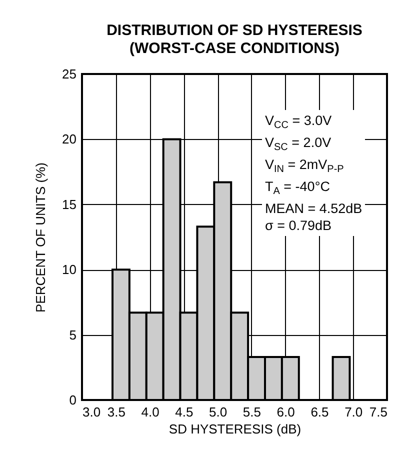 The width and height of the screenshot is (417, 458). Describe the element at coordinates (251, 412) in the screenshot. I see `x-tick-label: 5.5` at that location.